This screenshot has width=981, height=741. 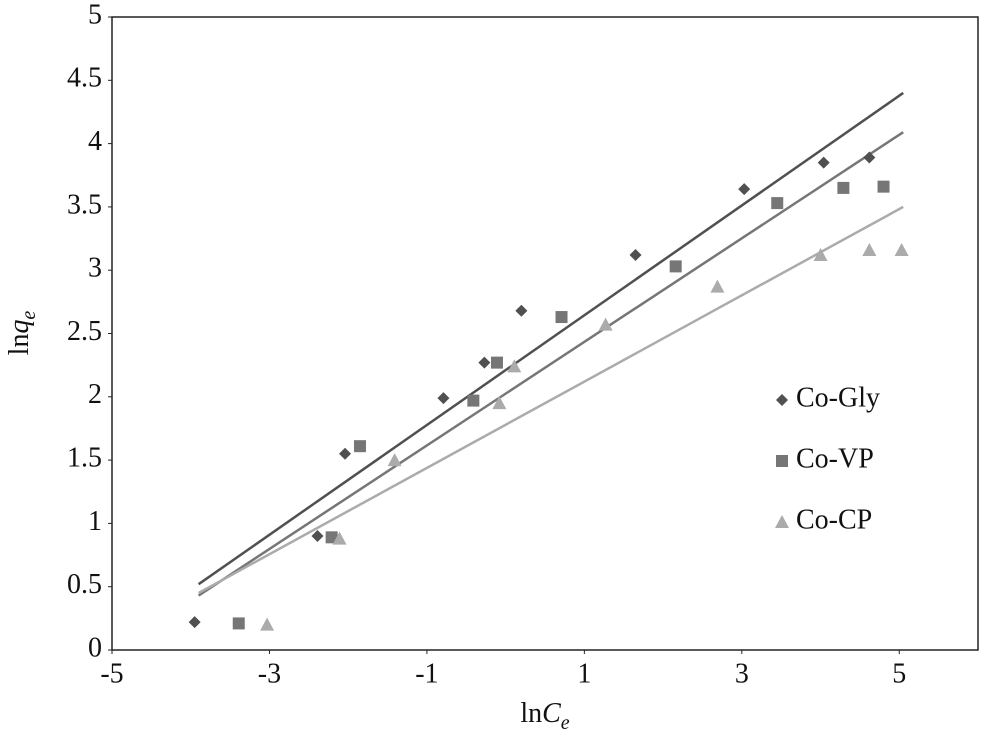 I want to click on x-title-part: ln, so click(x=531, y=713).